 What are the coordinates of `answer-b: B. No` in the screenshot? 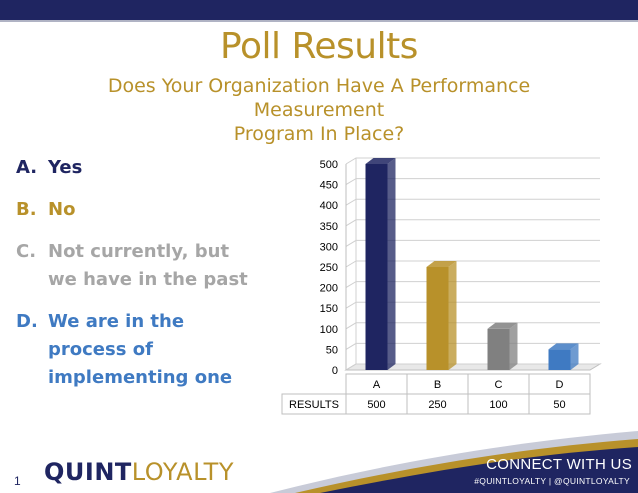 It's located at (141, 210).